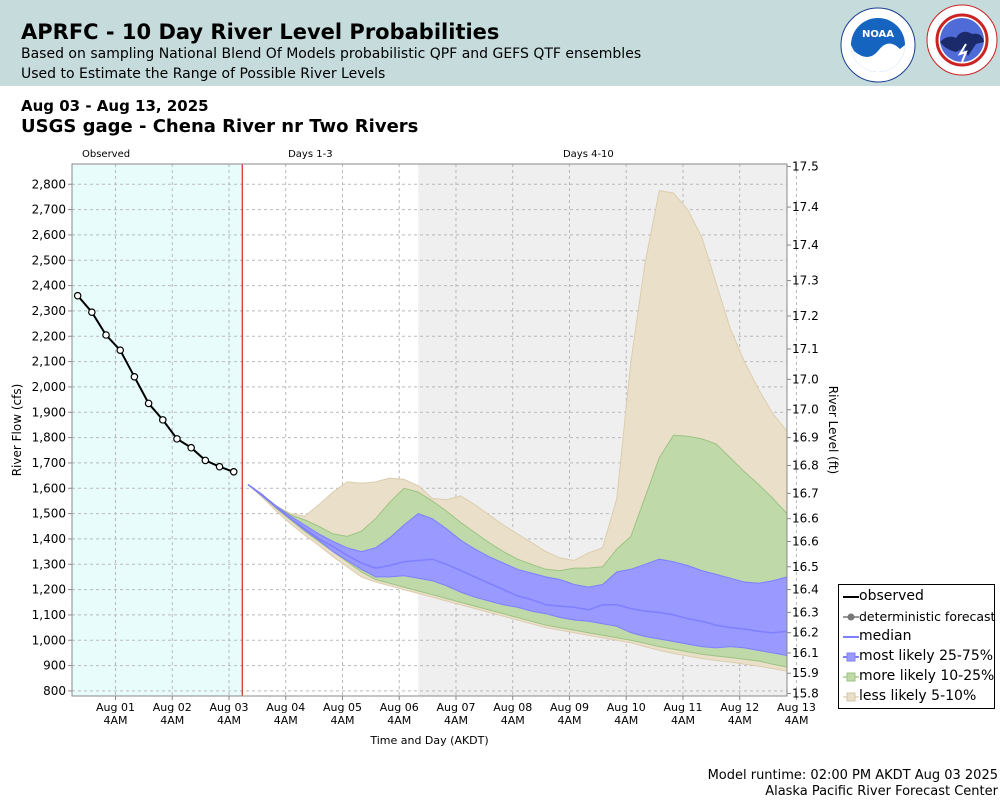 The height and width of the screenshot is (800, 1000). I want to click on legend-item-deterministic: deterministic forecast, so click(917, 617).